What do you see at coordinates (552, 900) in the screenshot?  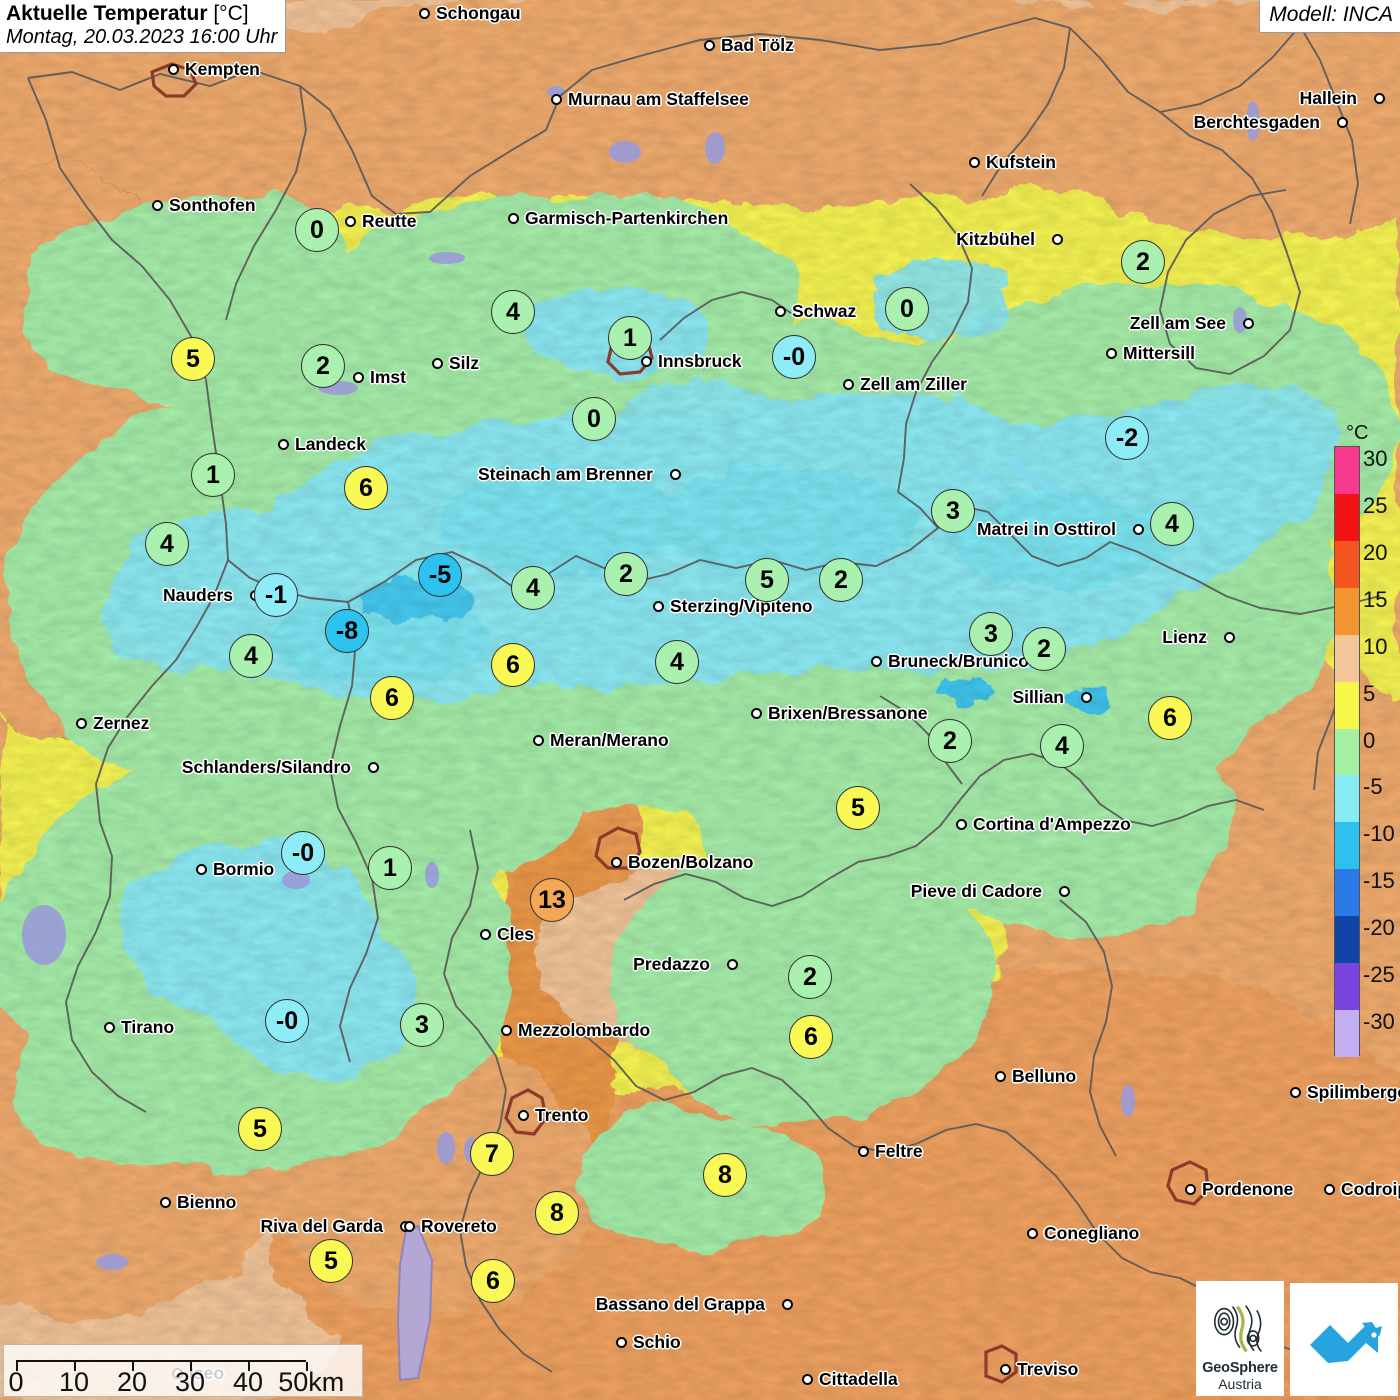 I see `temperature-value-bubble: 13` at bounding box center [552, 900].